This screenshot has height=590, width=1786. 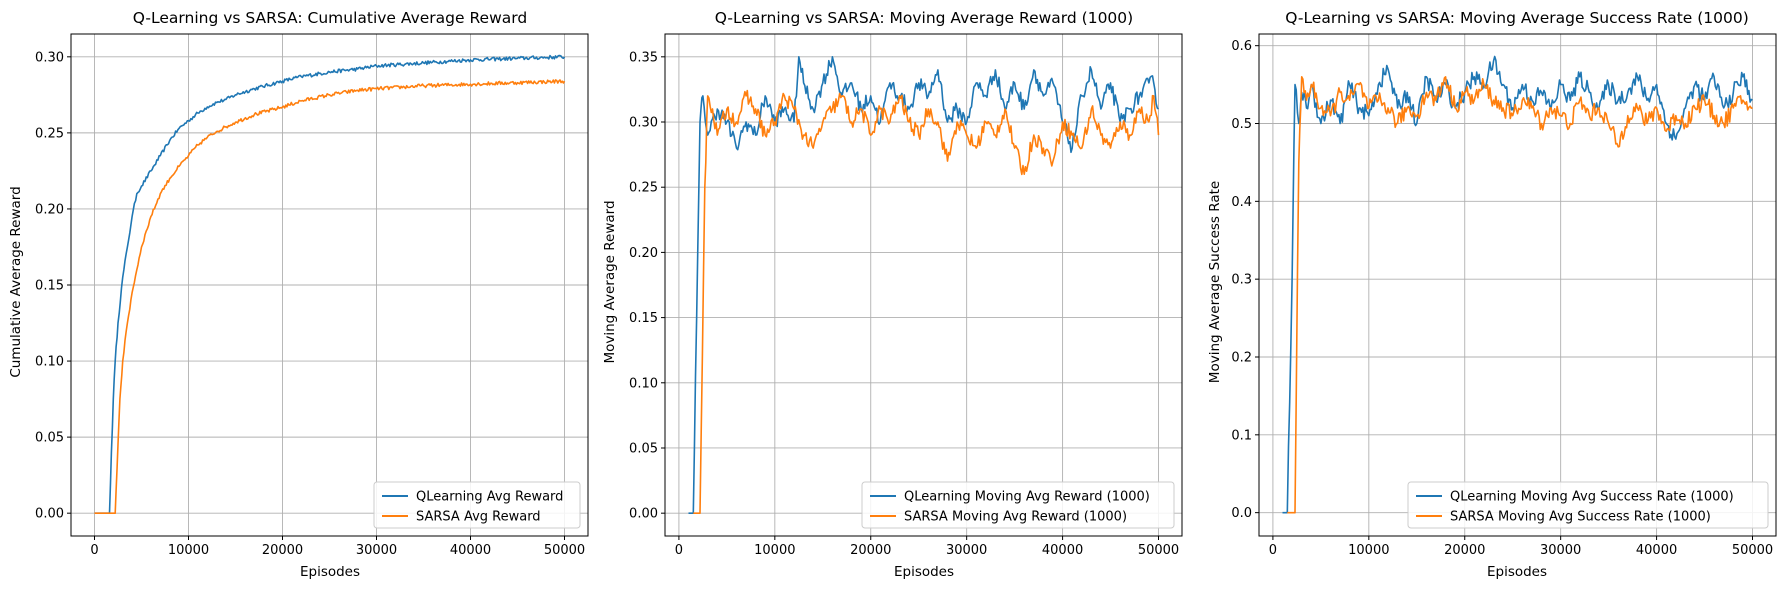 What do you see at coordinates (489, 497) in the screenshot?
I see `legend-label: QLearning Avg Reward` at bounding box center [489, 497].